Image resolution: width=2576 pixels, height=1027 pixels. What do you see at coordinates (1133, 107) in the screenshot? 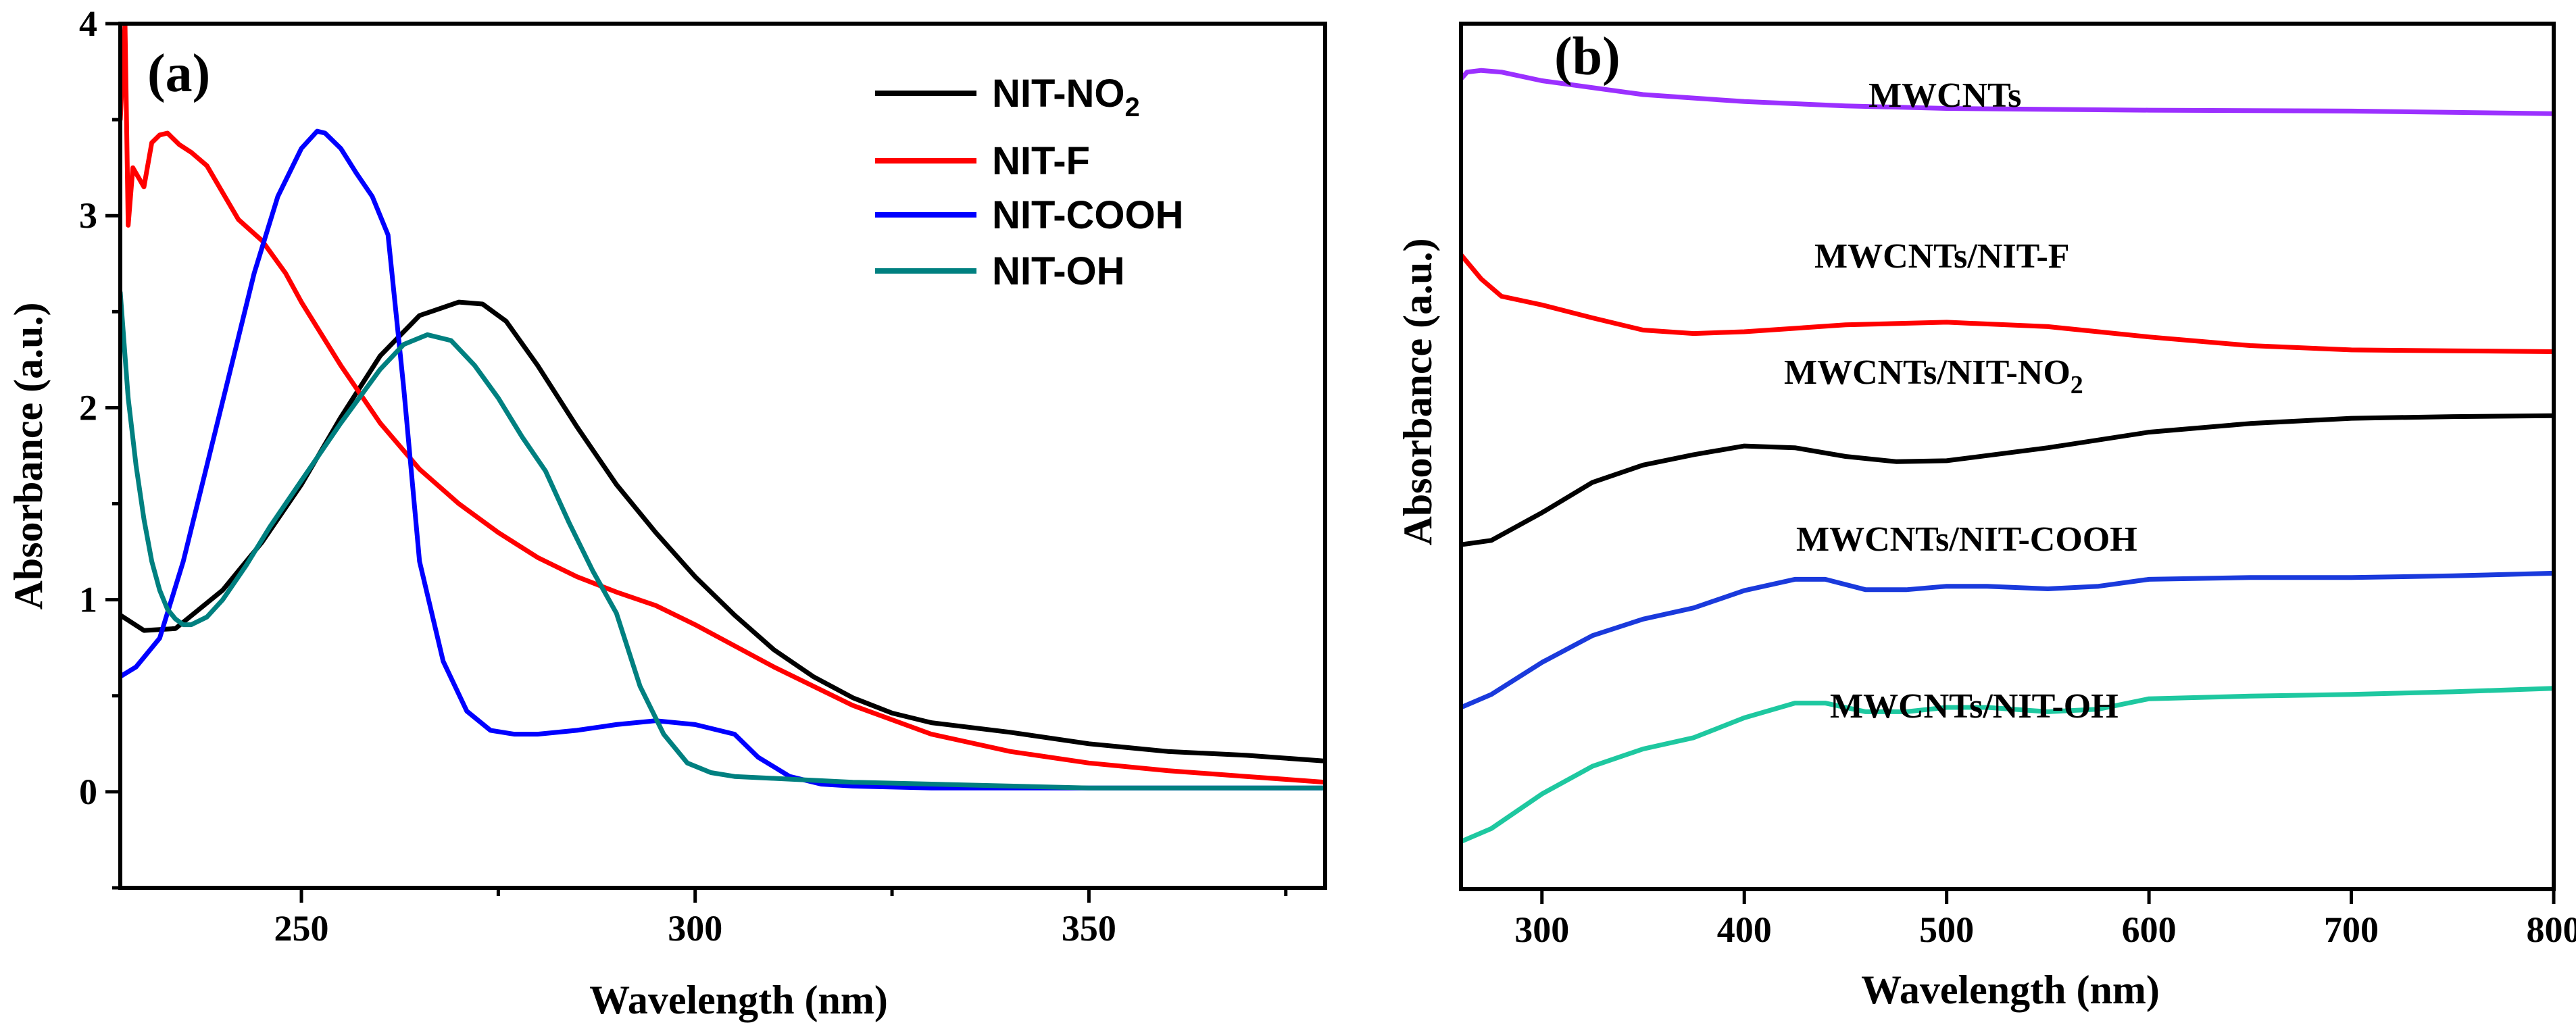
I see `legend-label-nit-no2-subscript: 2` at bounding box center [1133, 107].